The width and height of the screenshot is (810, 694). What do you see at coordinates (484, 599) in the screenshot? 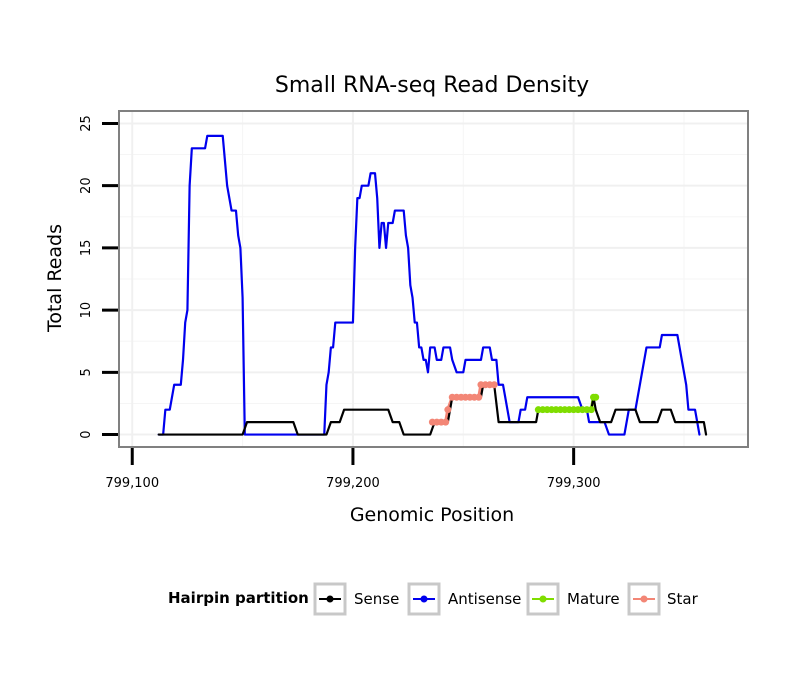
I see `legend-label-antisense: Antisense` at bounding box center [484, 599].